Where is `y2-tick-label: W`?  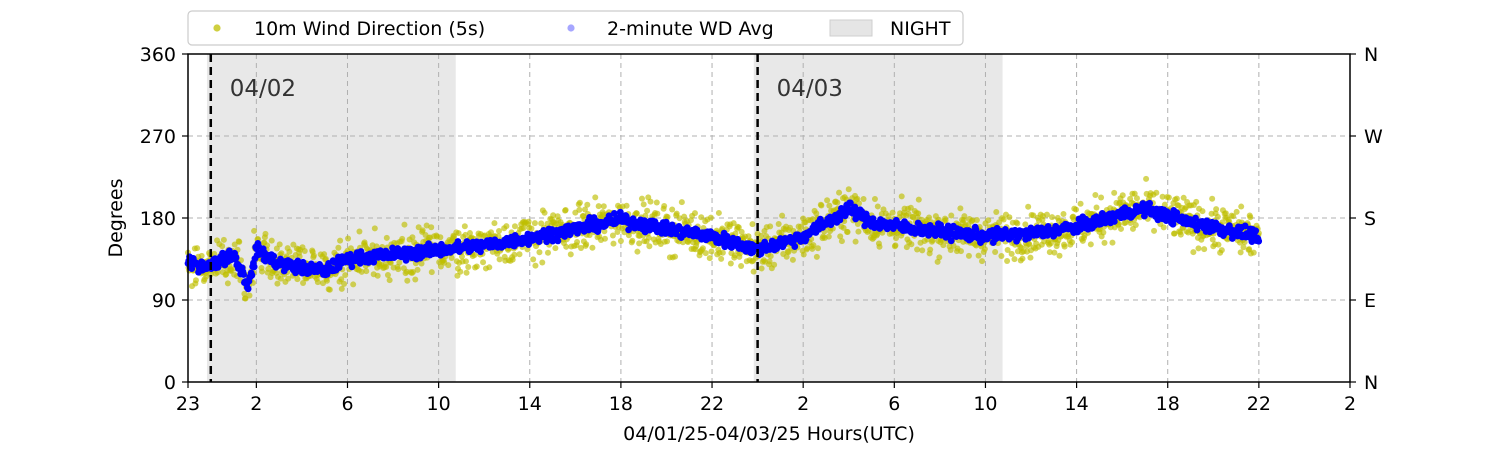 y2-tick-label: W is located at coordinates (1373, 137).